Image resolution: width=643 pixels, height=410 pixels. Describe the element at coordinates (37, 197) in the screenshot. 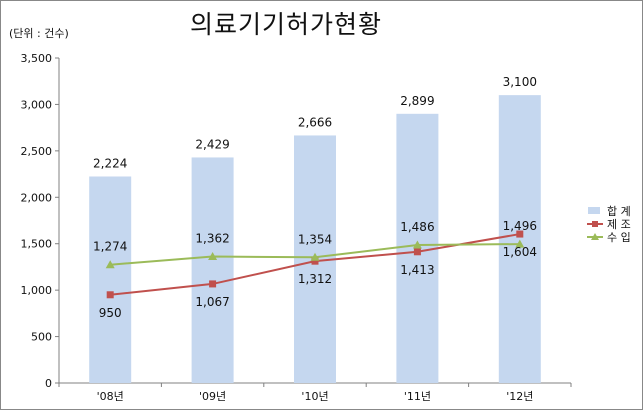

I see `y-tick-label: 2,000` at that location.